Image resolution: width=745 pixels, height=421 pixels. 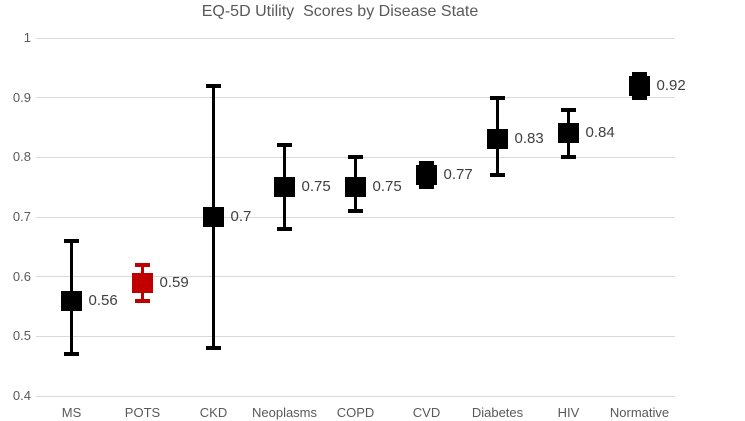 I want to click on marker-square-POTS, so click(x=142, y=282).